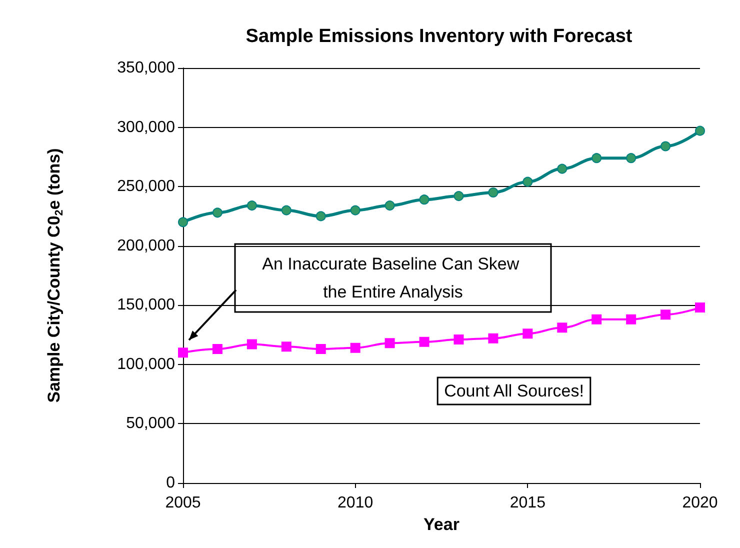 This screenshot has width=740, height=548. What do you see at coordinates (146, 245) in the screenshot?
I see `y-tick-label: 200,000` at bounding box center [146, 245].